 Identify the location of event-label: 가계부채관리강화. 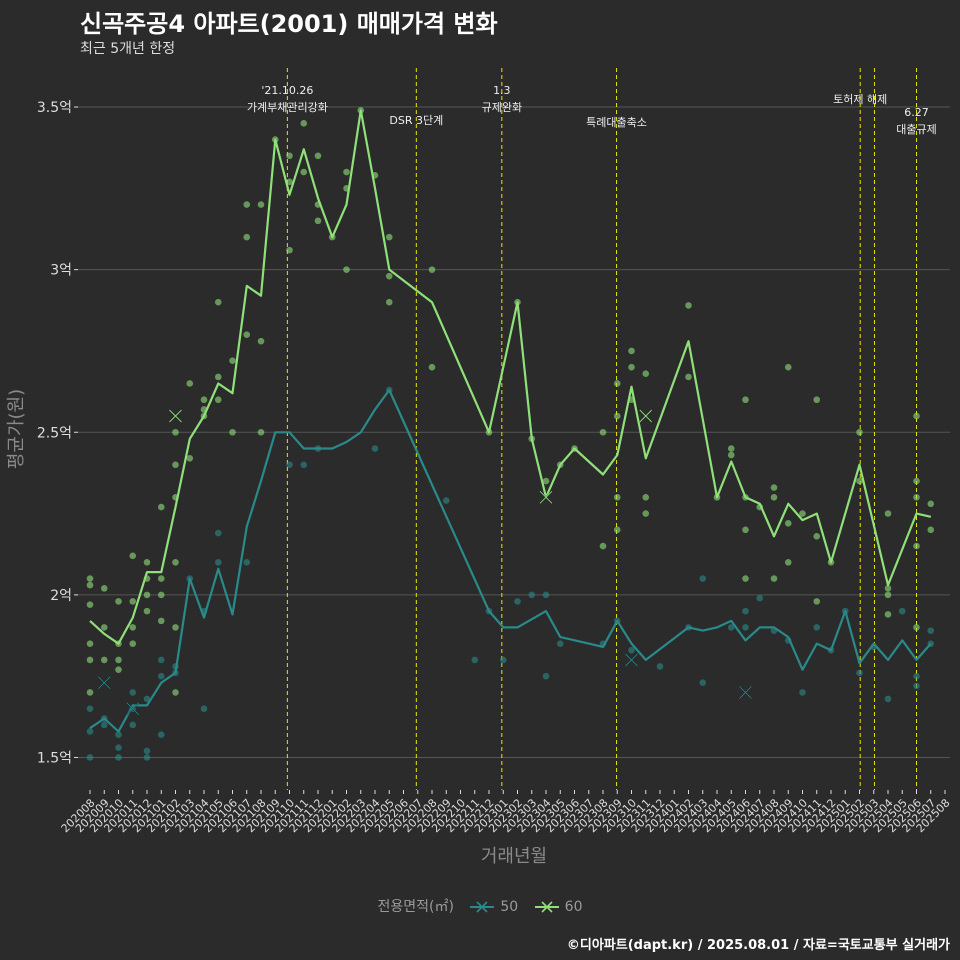
(287, 107).